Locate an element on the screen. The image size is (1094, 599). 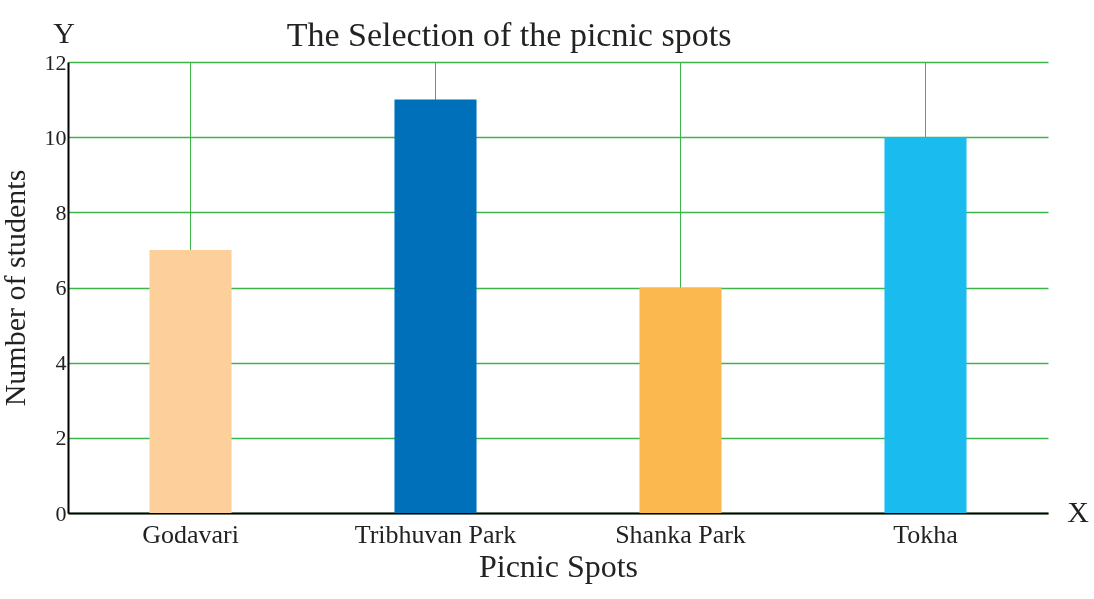
chart-title: The Selection of the picnic spots is located at coordinates (509, 34).